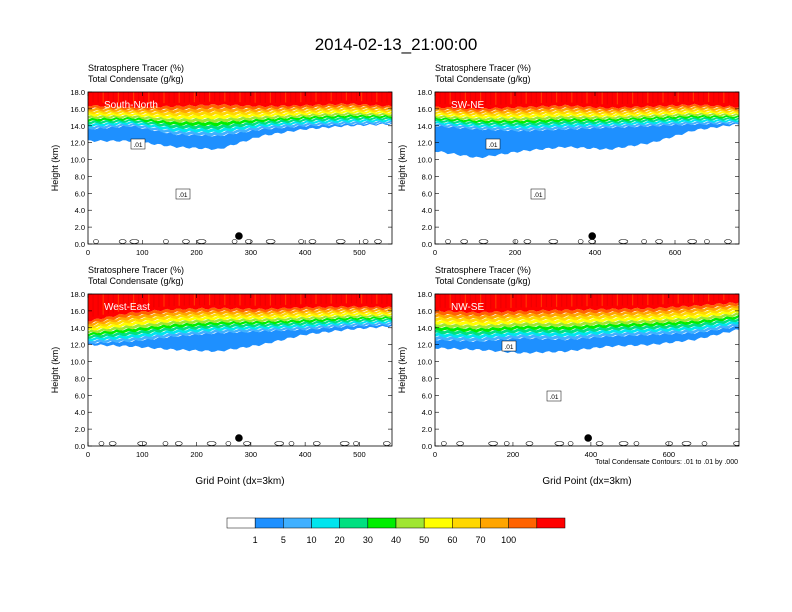 The width and height of the screenshot is (792, 612). I want to click on x-tick-label: 500, so click(359, 454).